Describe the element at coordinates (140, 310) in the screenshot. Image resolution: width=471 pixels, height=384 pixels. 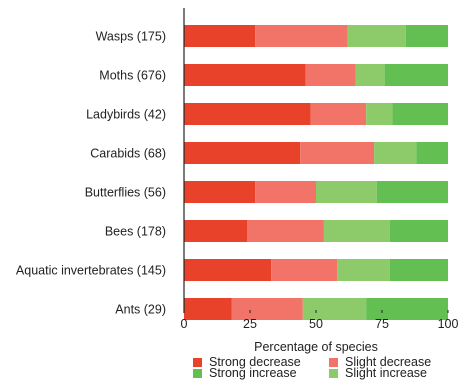
I see `category-label: Ants (29)` at that location.